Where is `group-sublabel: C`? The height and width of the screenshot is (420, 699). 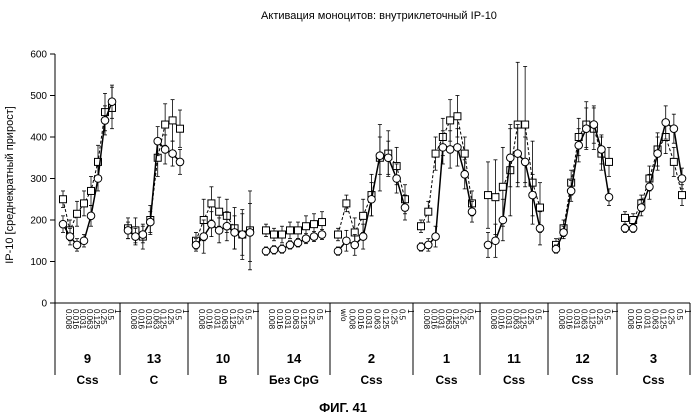
group-sublabel: C is located at coordinates (154, 380).